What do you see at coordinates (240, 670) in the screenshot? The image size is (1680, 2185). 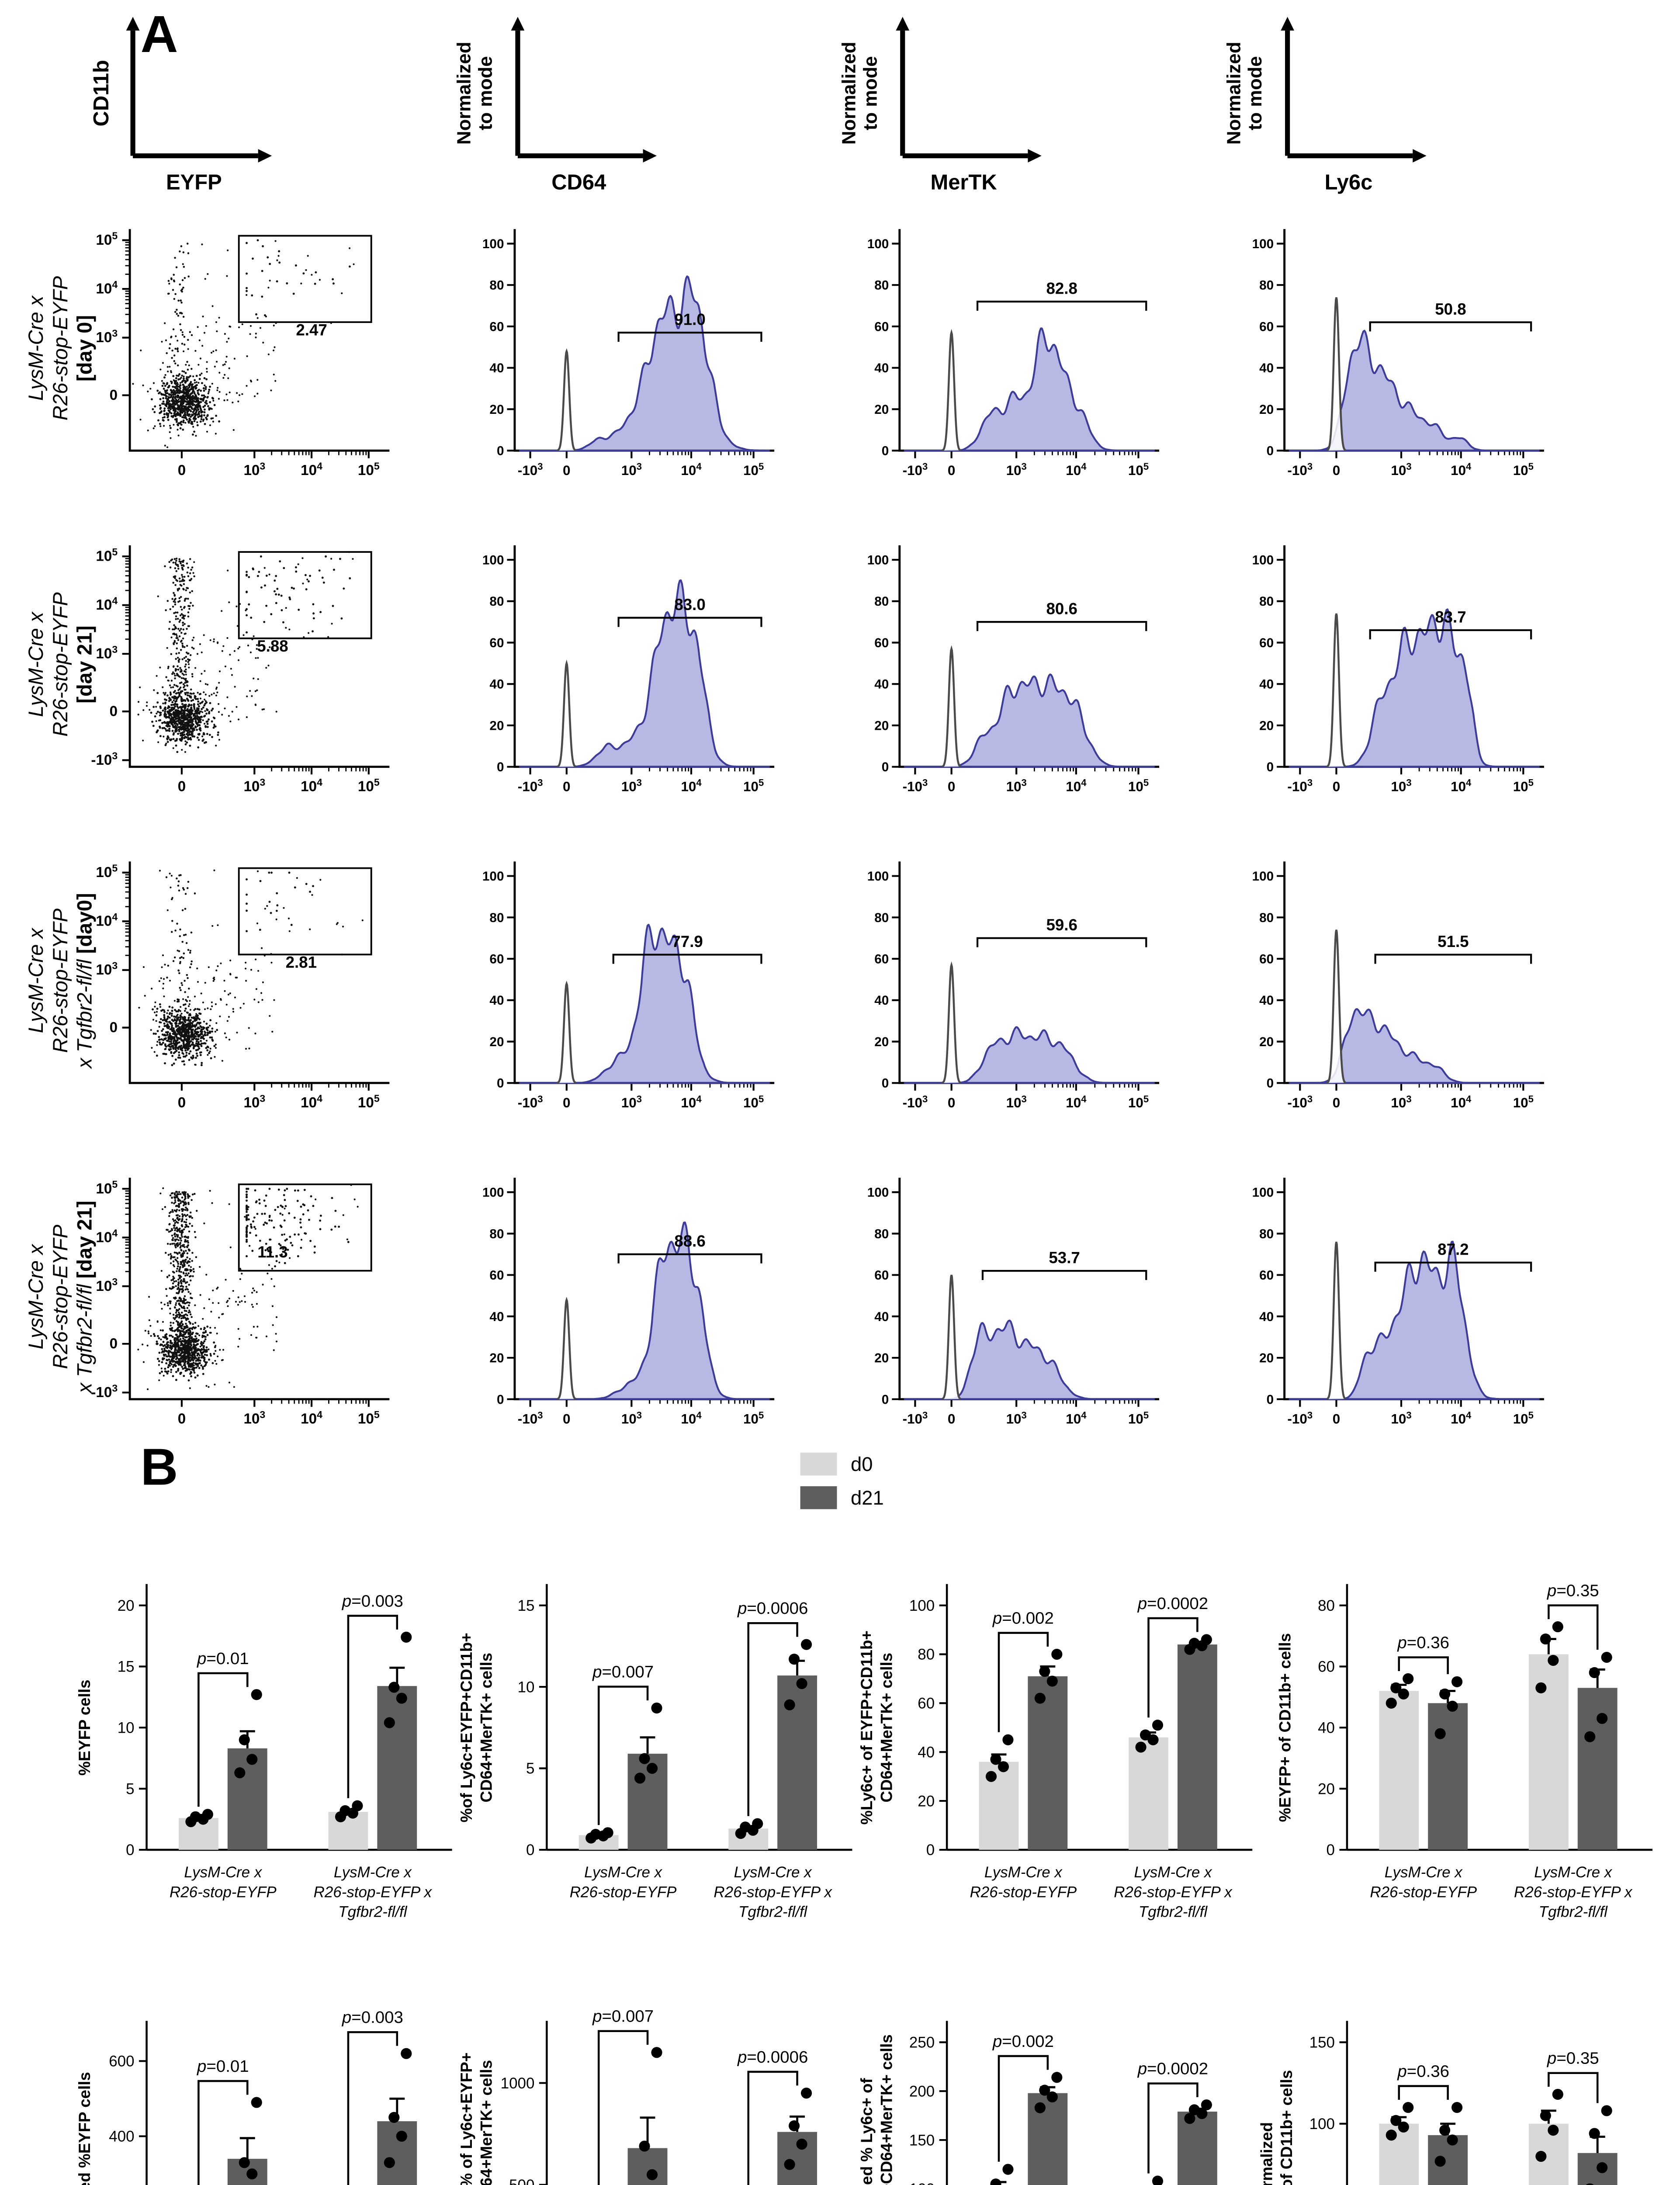 I see `flow-scatter-row2: 0 10³ 10⁴ 10⁵ 10⁵ 10⁴ 10³ 0 -103 5.88` at bounding box center [240, 670].